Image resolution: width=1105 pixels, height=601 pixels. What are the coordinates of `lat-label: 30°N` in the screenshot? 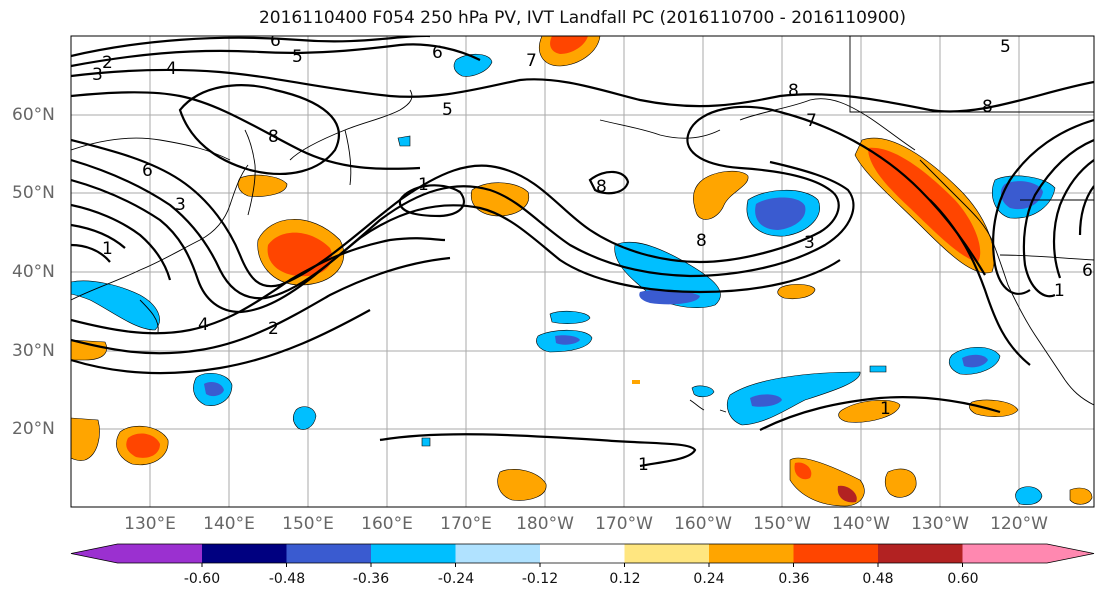 It's located at (33, 351).